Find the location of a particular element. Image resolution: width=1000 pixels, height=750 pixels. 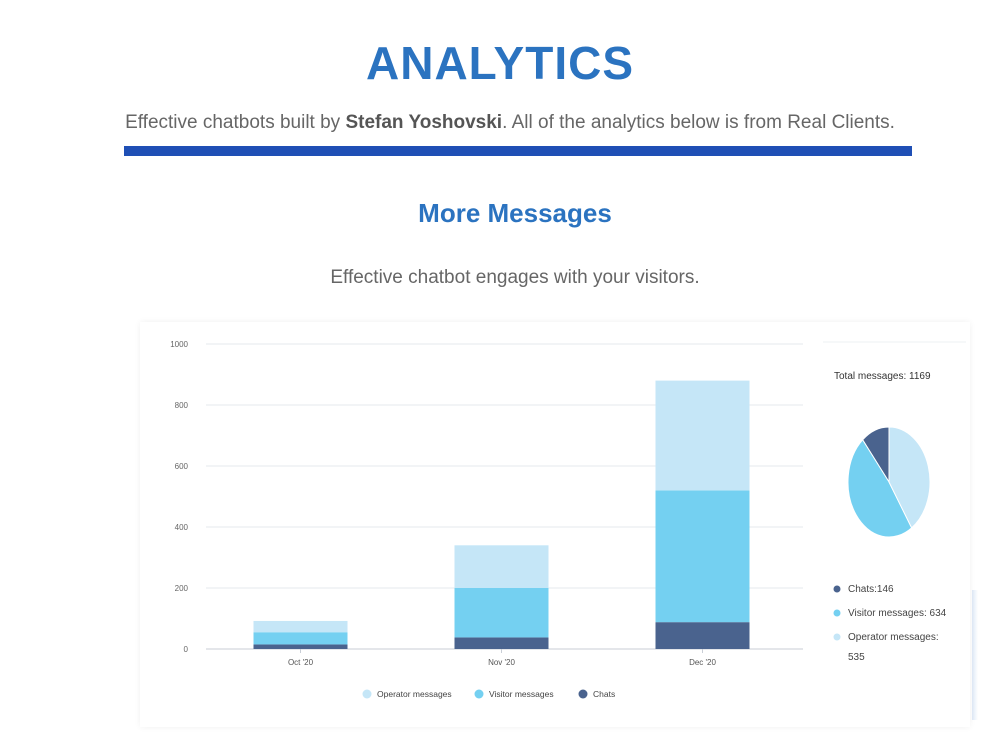

panel-edge-shadow is located at coordinates (975, 655).